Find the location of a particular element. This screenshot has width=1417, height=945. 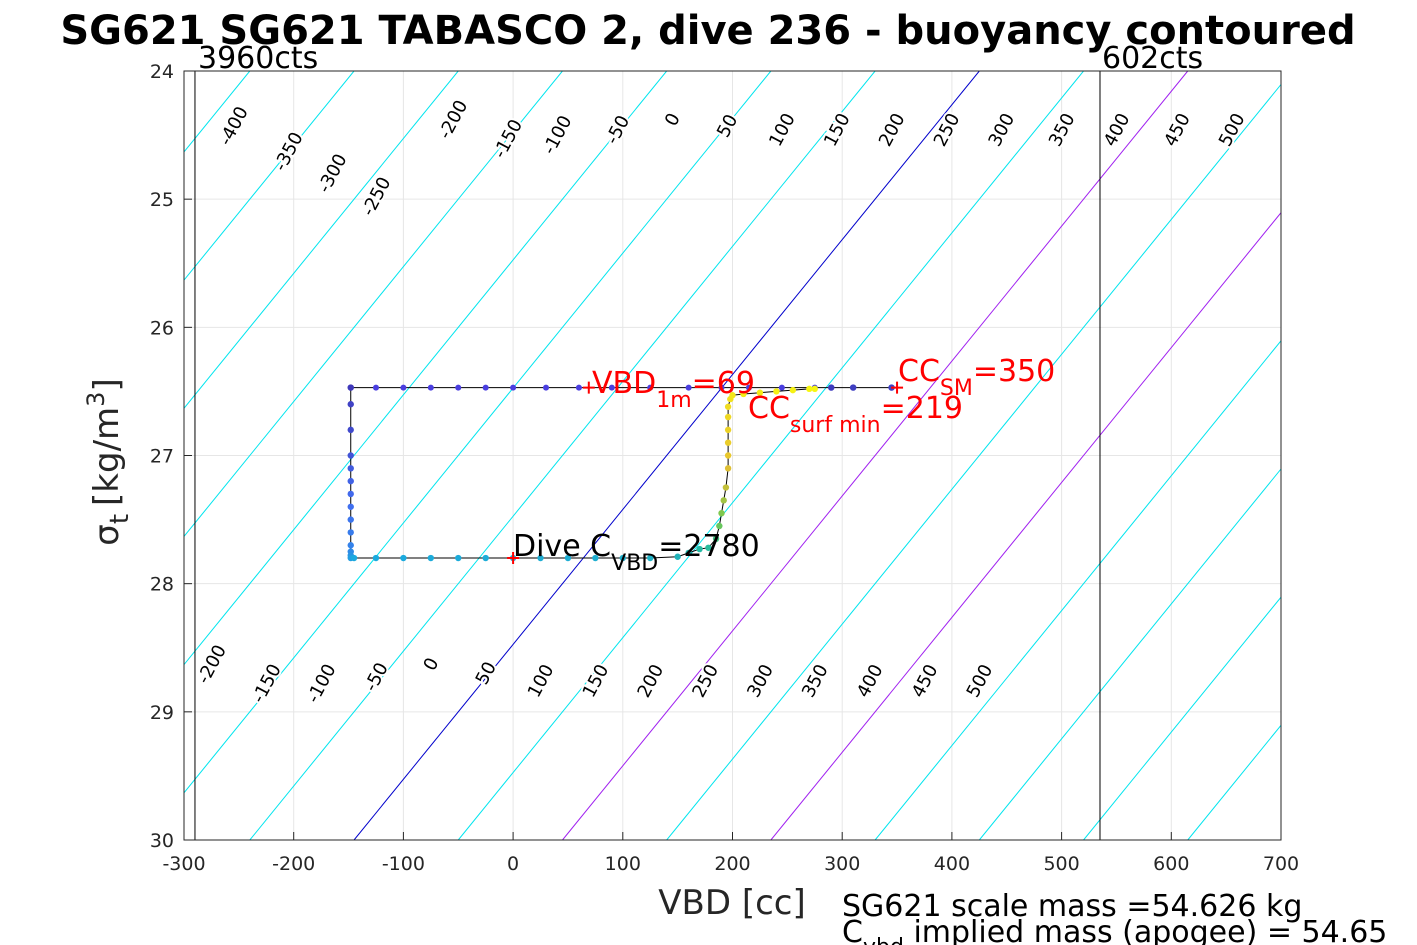

dive-cvbd-value: =2780 is located at coordinates (708, 546).